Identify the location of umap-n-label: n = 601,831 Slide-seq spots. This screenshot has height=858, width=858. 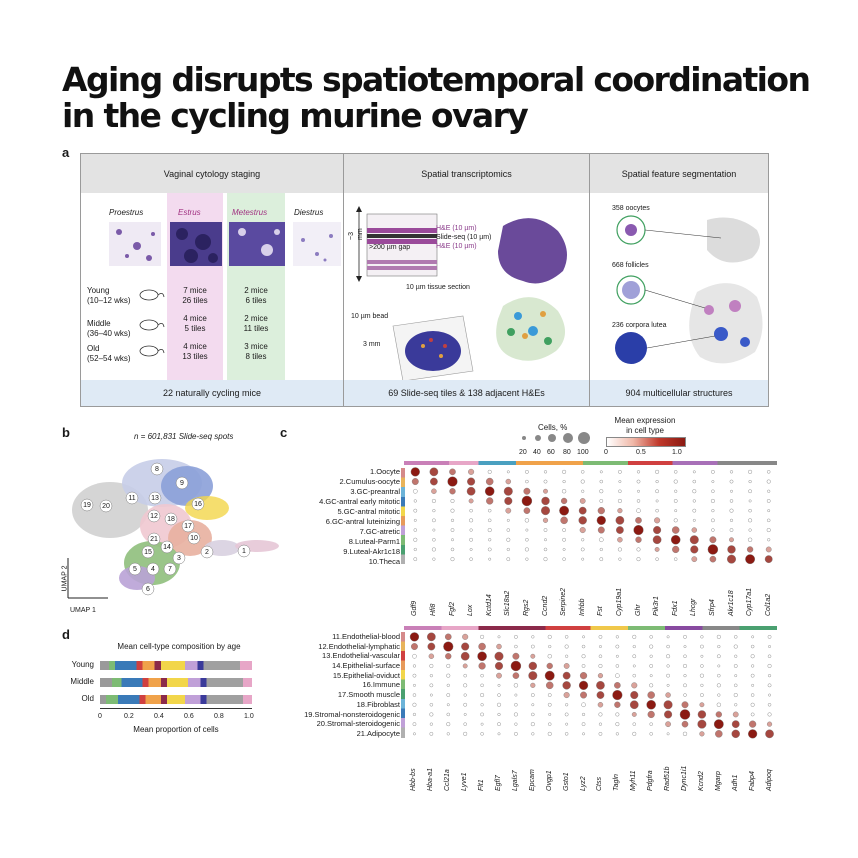
(184, 436).